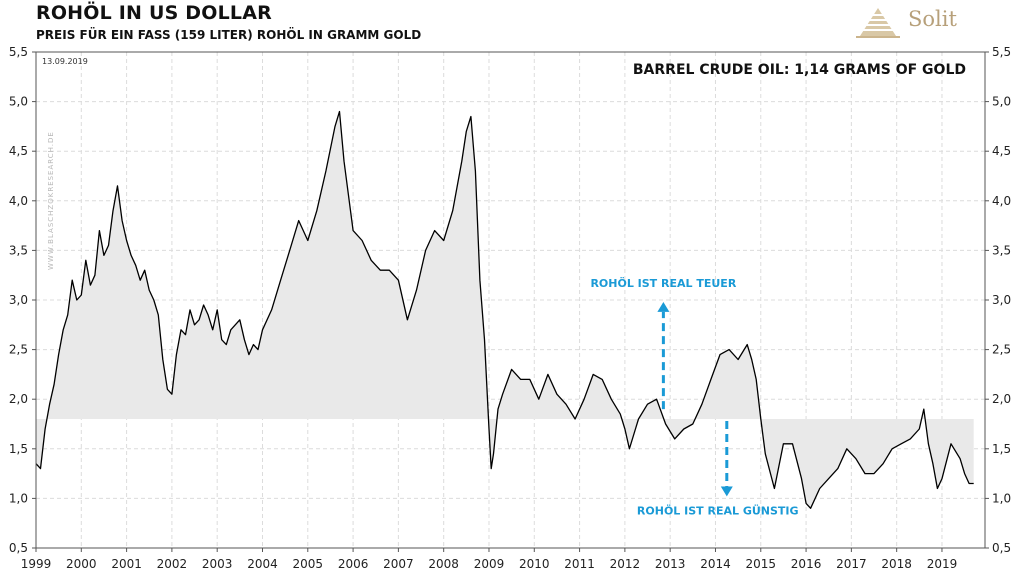 Image resolution: width=1024 pixels, height=574 pixels. I want to click on watermark-text: WWW.BLASCHZOKRESEARCH.DE, so click(51, 200).